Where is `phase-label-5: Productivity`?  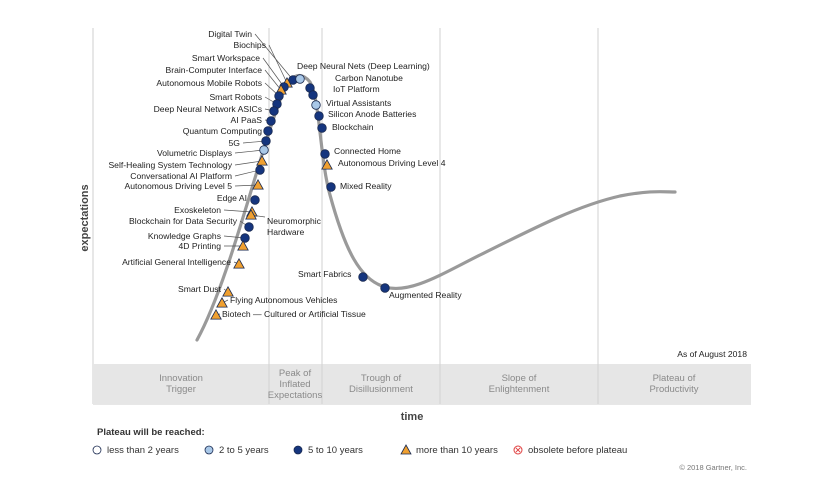
phase-label-5: Productivity is located at coordinates (673, 389).